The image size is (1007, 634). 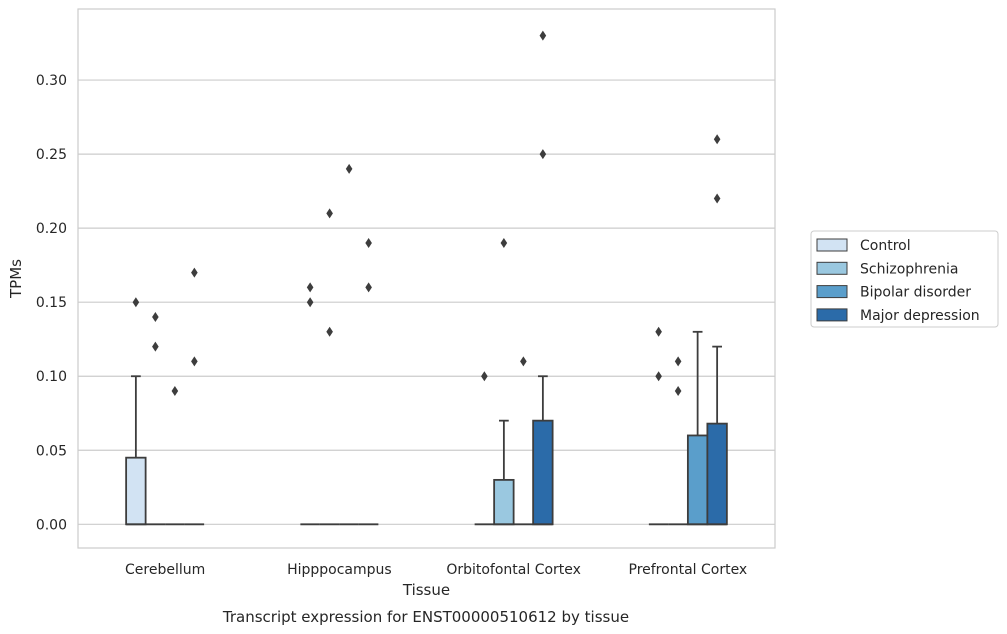 What do you see at coordinates (339, 570) in the screenshot?
I see `x-tick-label: Hipppocampus` at bounding box center [339, 570].